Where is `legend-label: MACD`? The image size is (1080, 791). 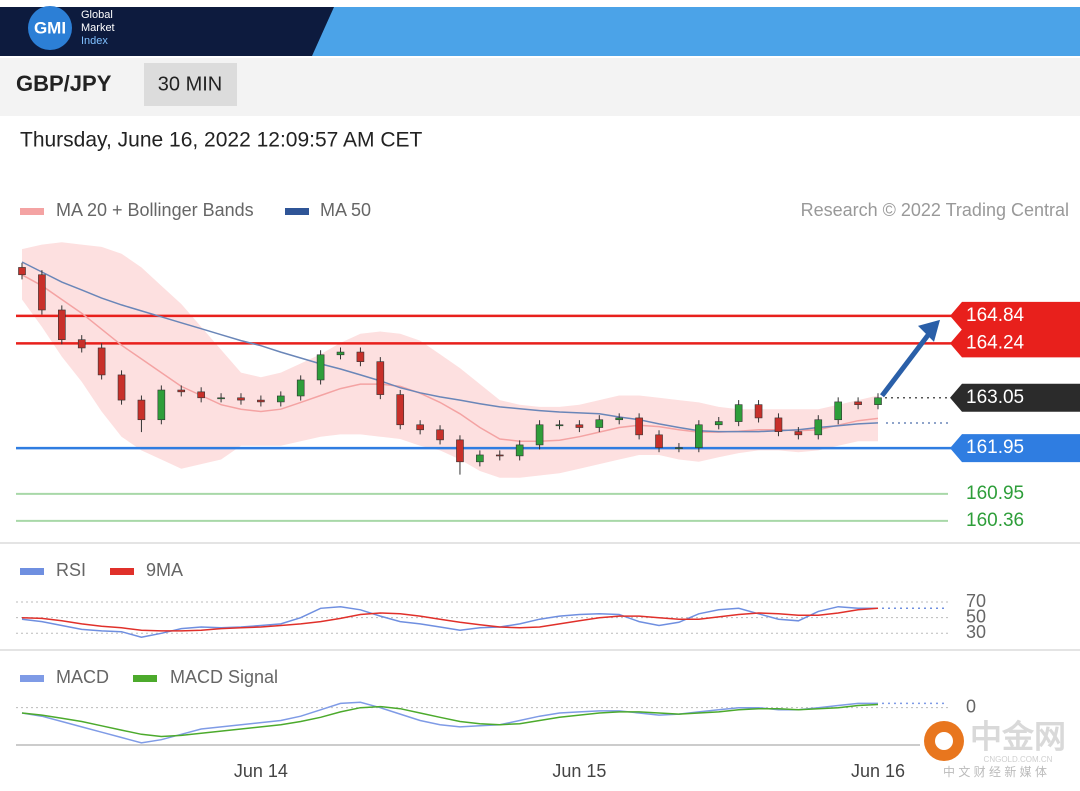 legend-label: MACD is located at coordinates (82, 677).